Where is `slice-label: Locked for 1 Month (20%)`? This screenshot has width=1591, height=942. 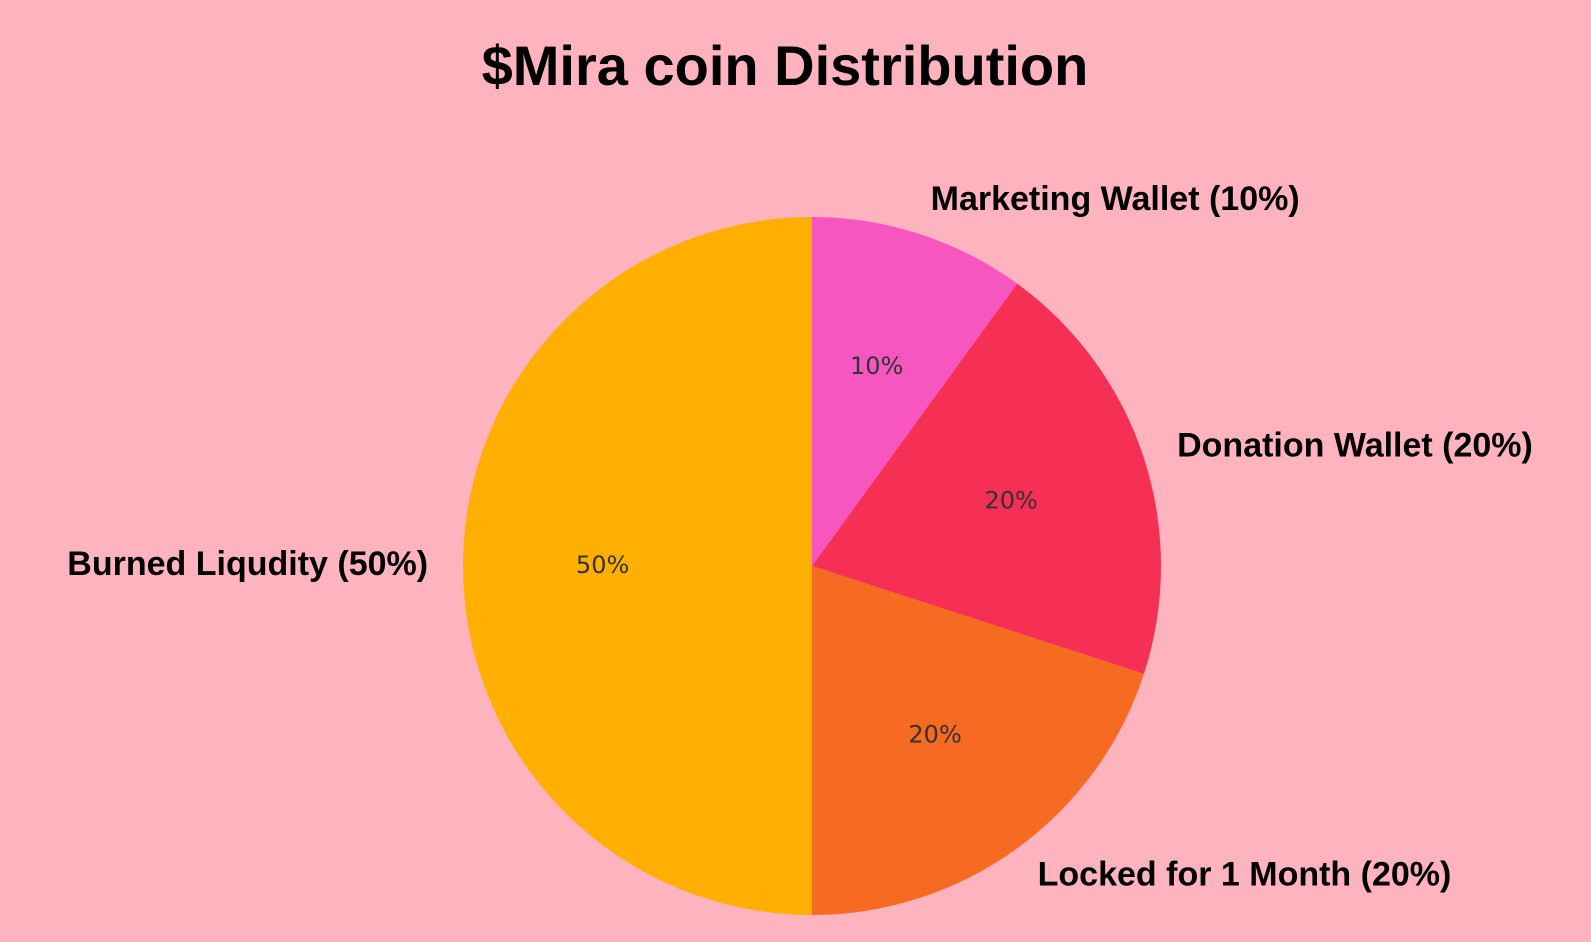 slice-label: Locked for 1 Month (20%) is located at coordinates (1245, 875).